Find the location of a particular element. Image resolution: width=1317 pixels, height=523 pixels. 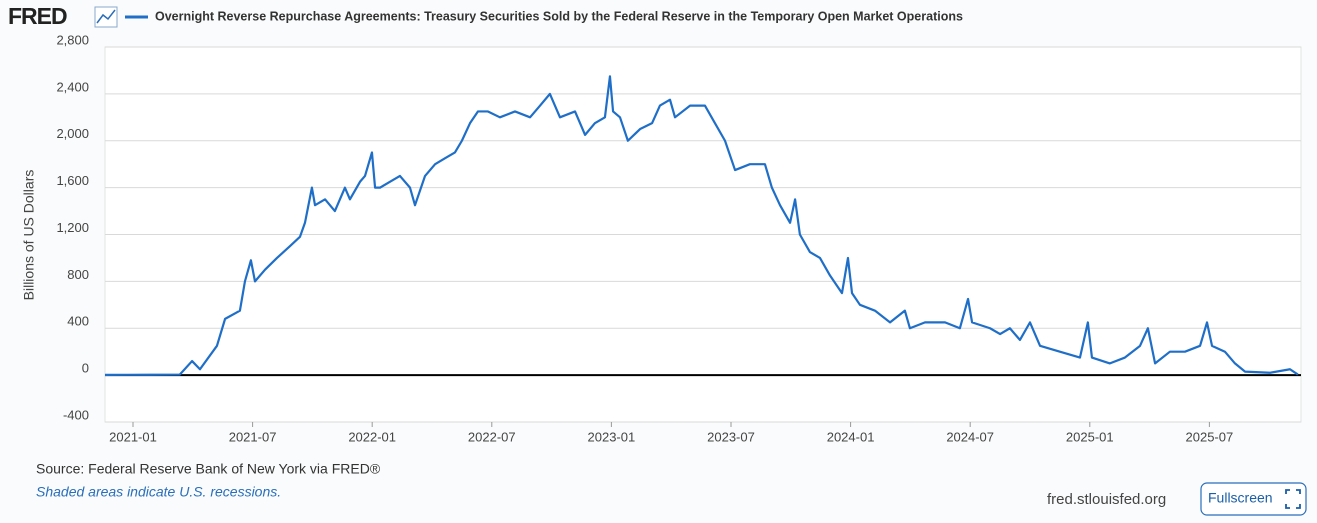

x-tick-label: 2023-01 is located at coordinates (612, 436).